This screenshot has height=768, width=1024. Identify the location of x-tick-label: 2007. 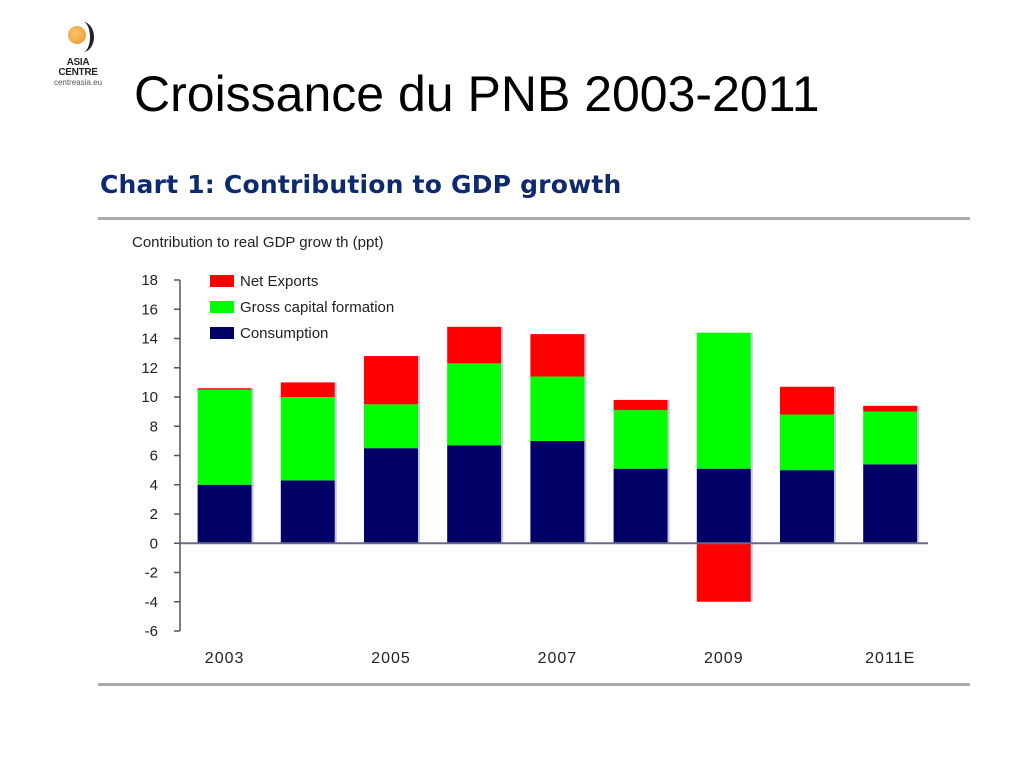
(558, 658).